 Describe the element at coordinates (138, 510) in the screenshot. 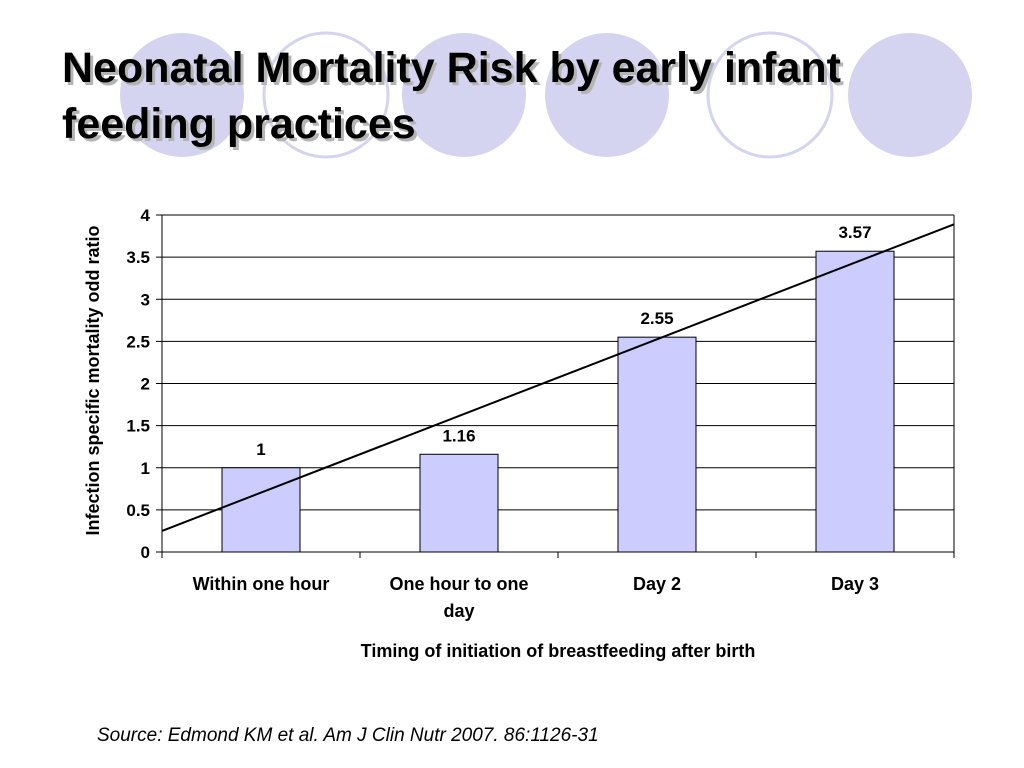

I see `y-tick-label: 0.5` at that location.